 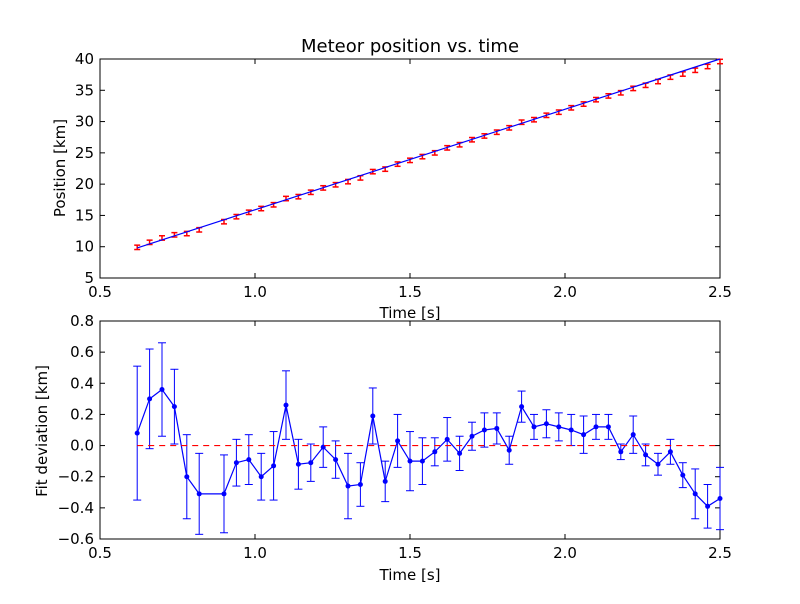 What do you see at coordinates (100, 292) in the screenshot?
I see `top-x-tick-label: 0.5` at bounding box center [100, 292].